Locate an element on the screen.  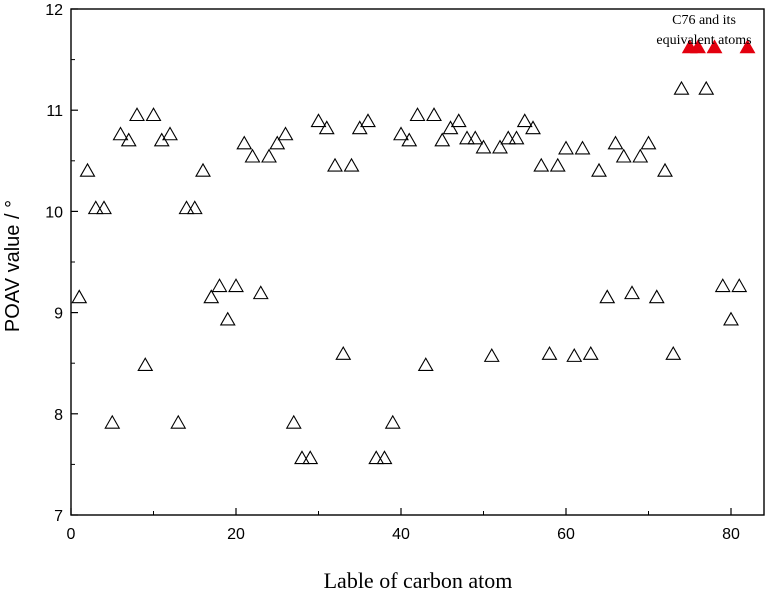
x-tick-label: 40 is located at coordinates (401, 534).